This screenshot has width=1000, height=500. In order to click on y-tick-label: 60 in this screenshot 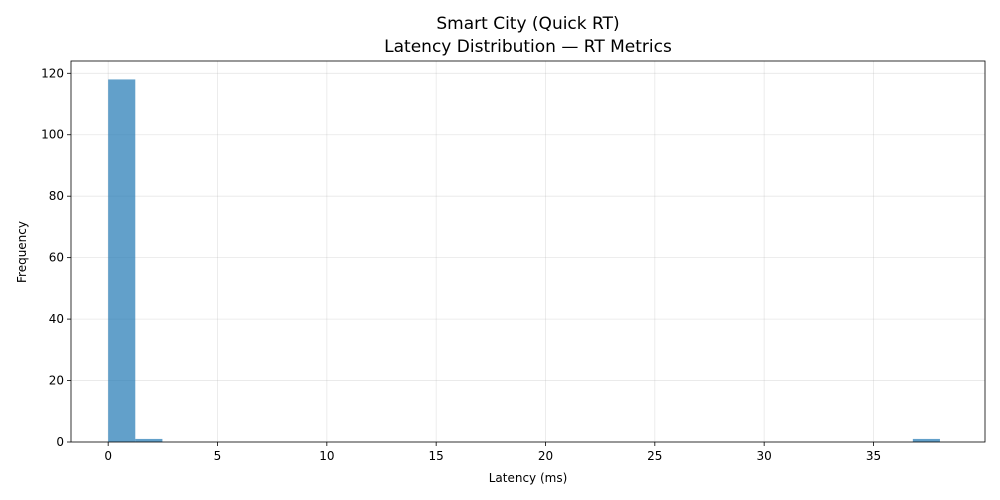, I will do `click(56, 258)`.